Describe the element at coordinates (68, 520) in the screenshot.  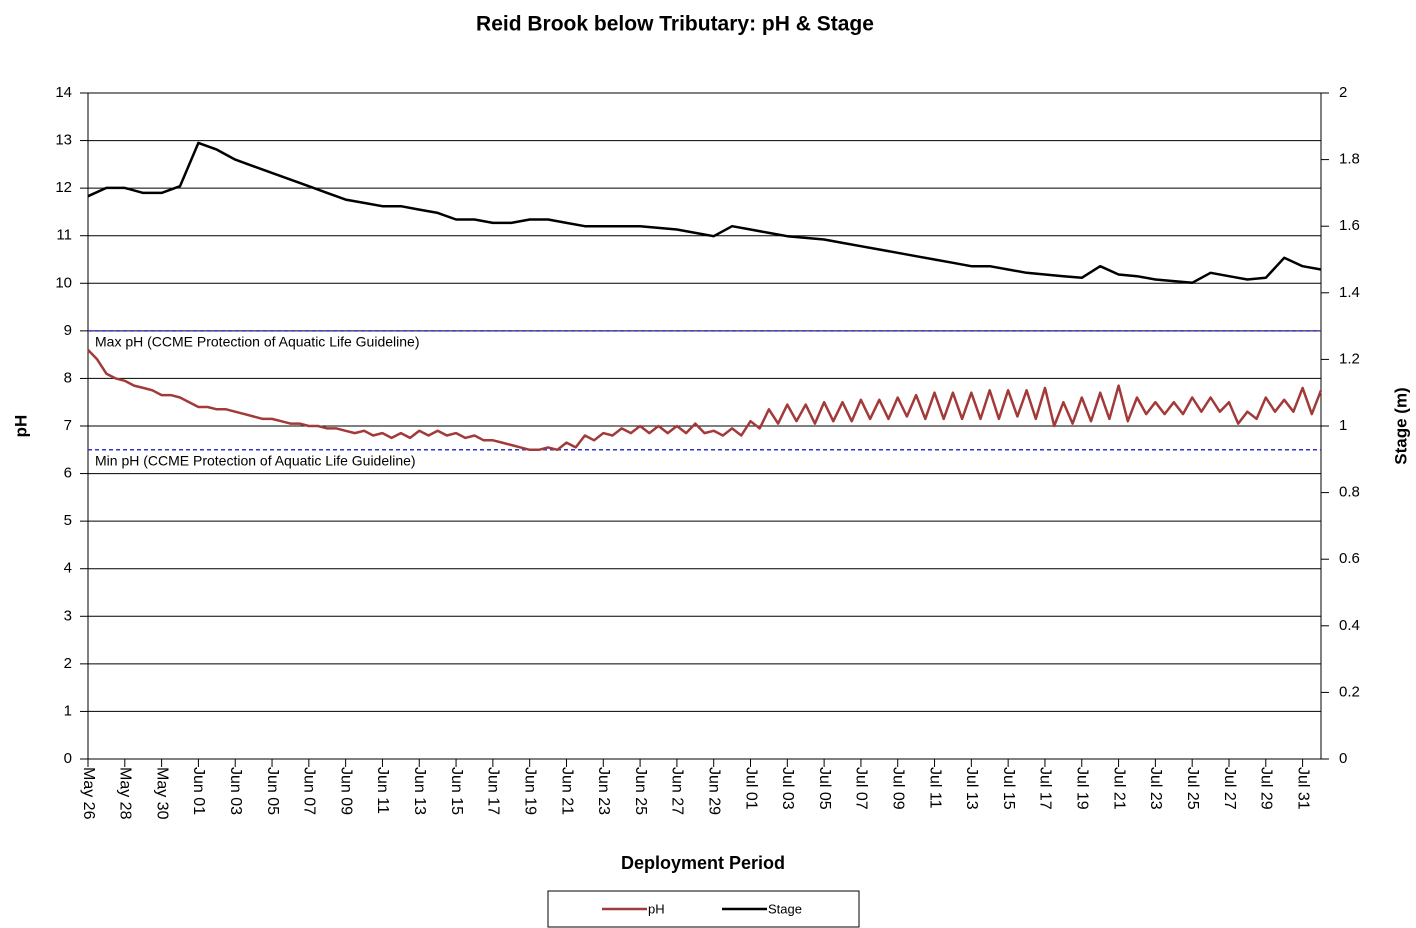
I see `y-tick-label: 5` at that location.